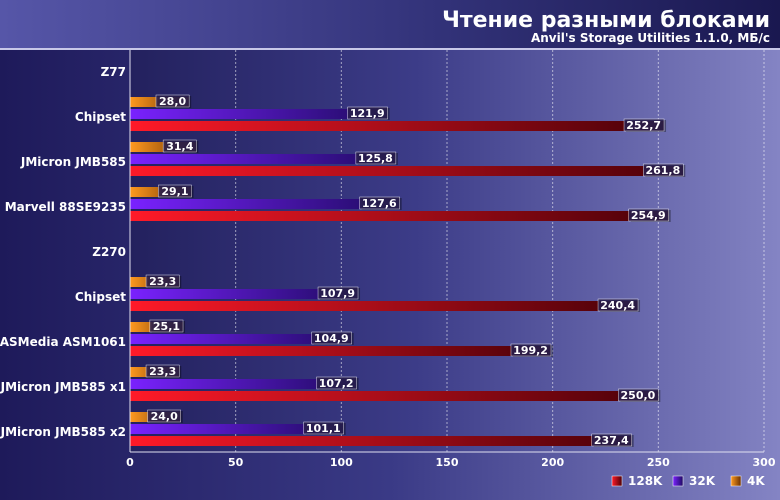  I want to click on value-label: 261,8, so click(662, 170).